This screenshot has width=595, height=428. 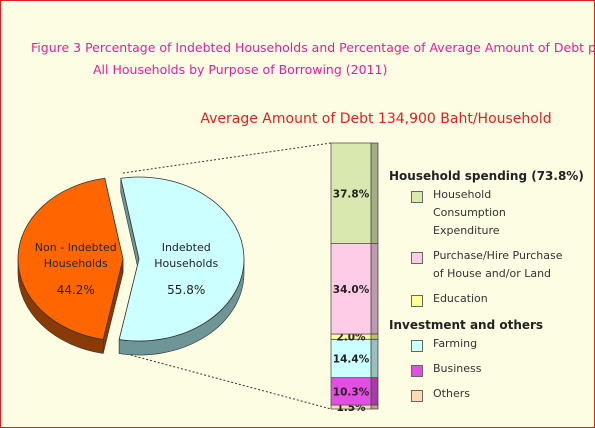 I want to click on legend-group-title: Household spending (73.8%), so click(x=486, y=176).